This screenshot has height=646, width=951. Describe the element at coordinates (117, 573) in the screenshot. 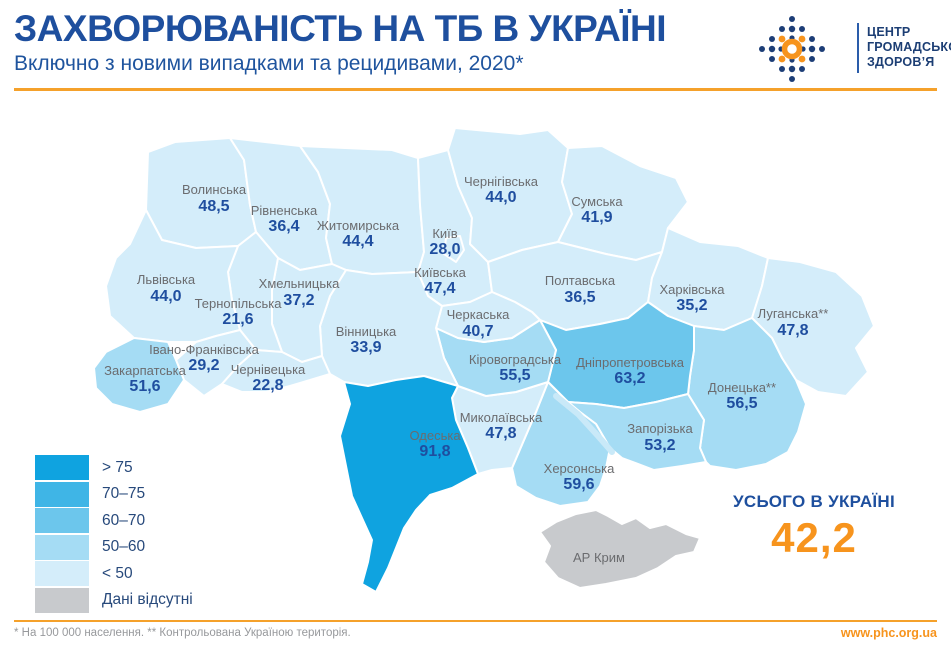

I see `legend-label: < 50` at that location.